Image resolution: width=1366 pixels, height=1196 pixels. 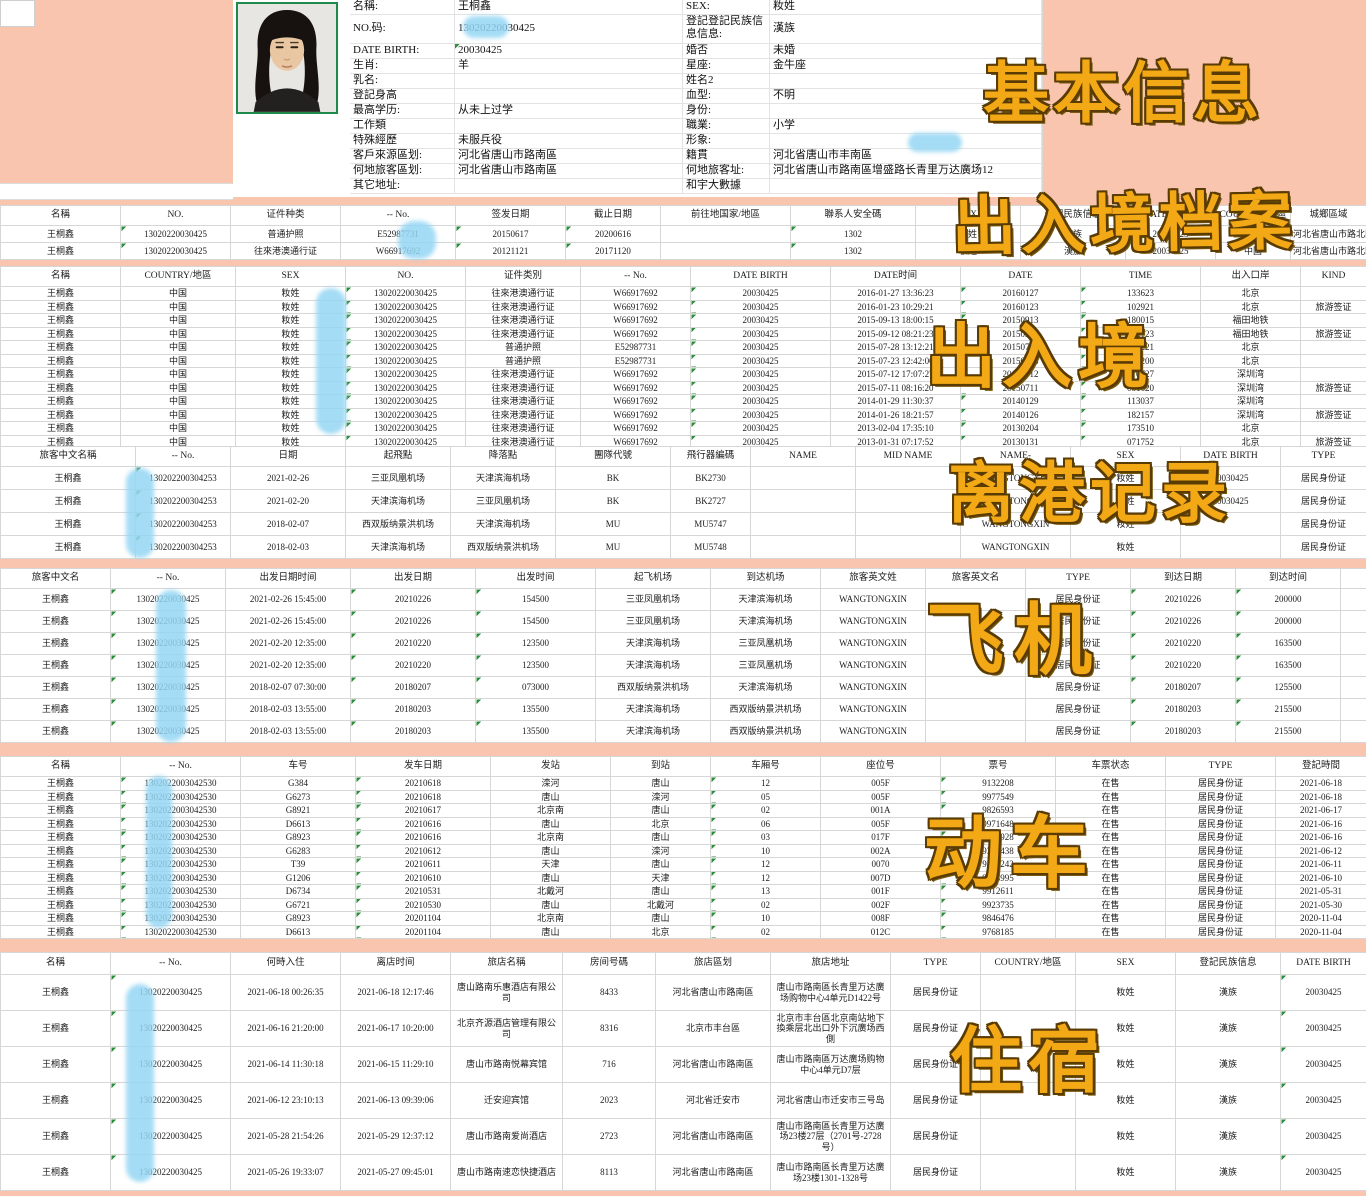 What do you see at coordinates (405, 333) in the screenshot?
I see `cell: 13020220030425` at bounding box center [405, 333].